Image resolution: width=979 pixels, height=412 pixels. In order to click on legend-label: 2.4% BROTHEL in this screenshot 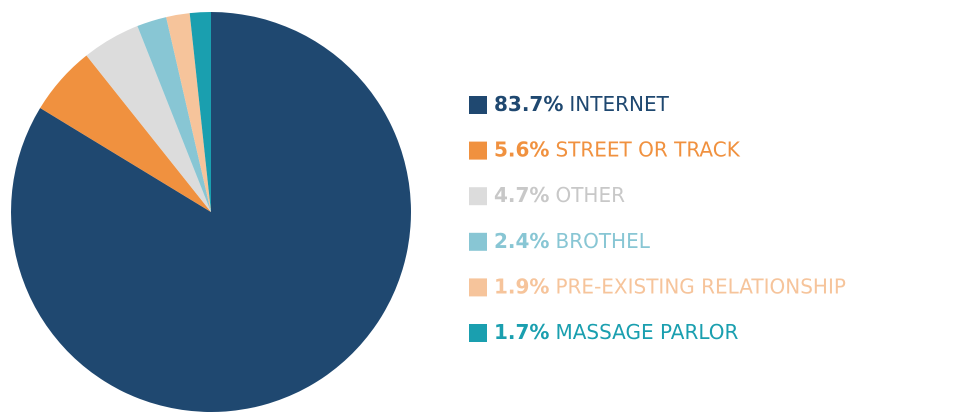, I will do `click(572, 240)`.